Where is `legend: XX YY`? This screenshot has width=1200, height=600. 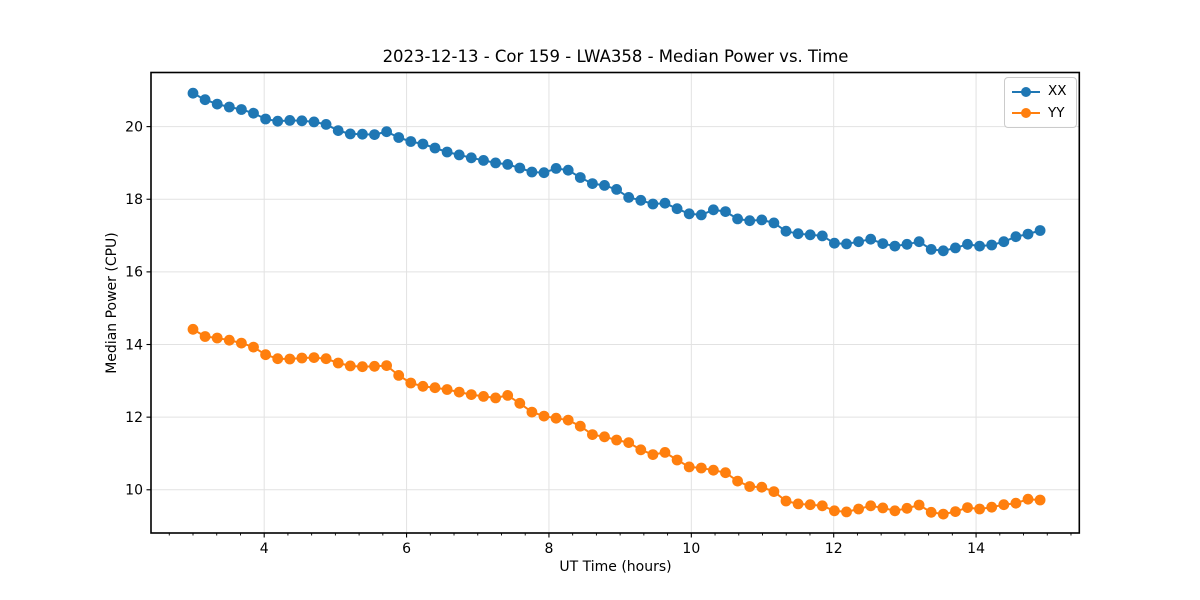
legend: XX YY is located at coordinates (1040, 102).